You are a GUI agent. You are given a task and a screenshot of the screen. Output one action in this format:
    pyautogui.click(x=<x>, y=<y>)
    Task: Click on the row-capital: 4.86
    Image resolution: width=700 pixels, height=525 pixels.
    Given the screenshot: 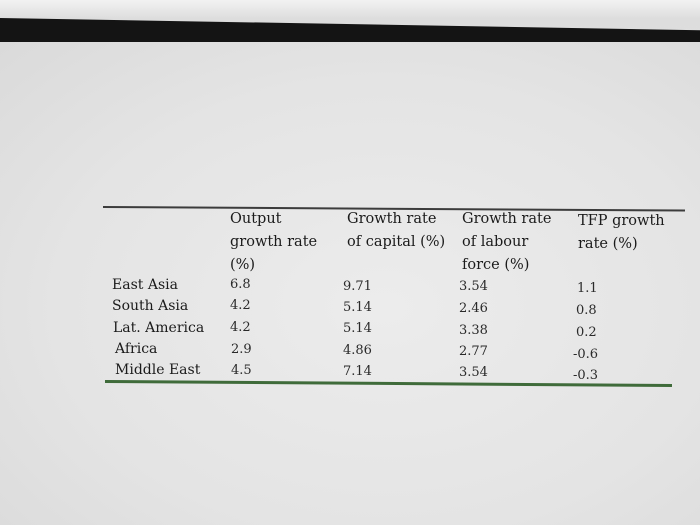 What is the action you would take?
    pyautogui.click(x=357, y=350)
    